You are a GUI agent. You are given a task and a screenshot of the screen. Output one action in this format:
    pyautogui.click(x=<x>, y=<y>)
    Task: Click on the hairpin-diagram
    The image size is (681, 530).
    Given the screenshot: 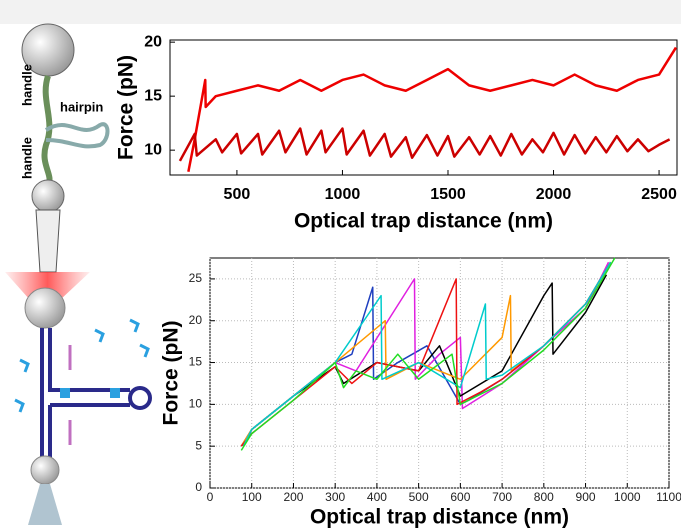 What is the action you would take?
    pyautogui.click(x=78, y=398)
    